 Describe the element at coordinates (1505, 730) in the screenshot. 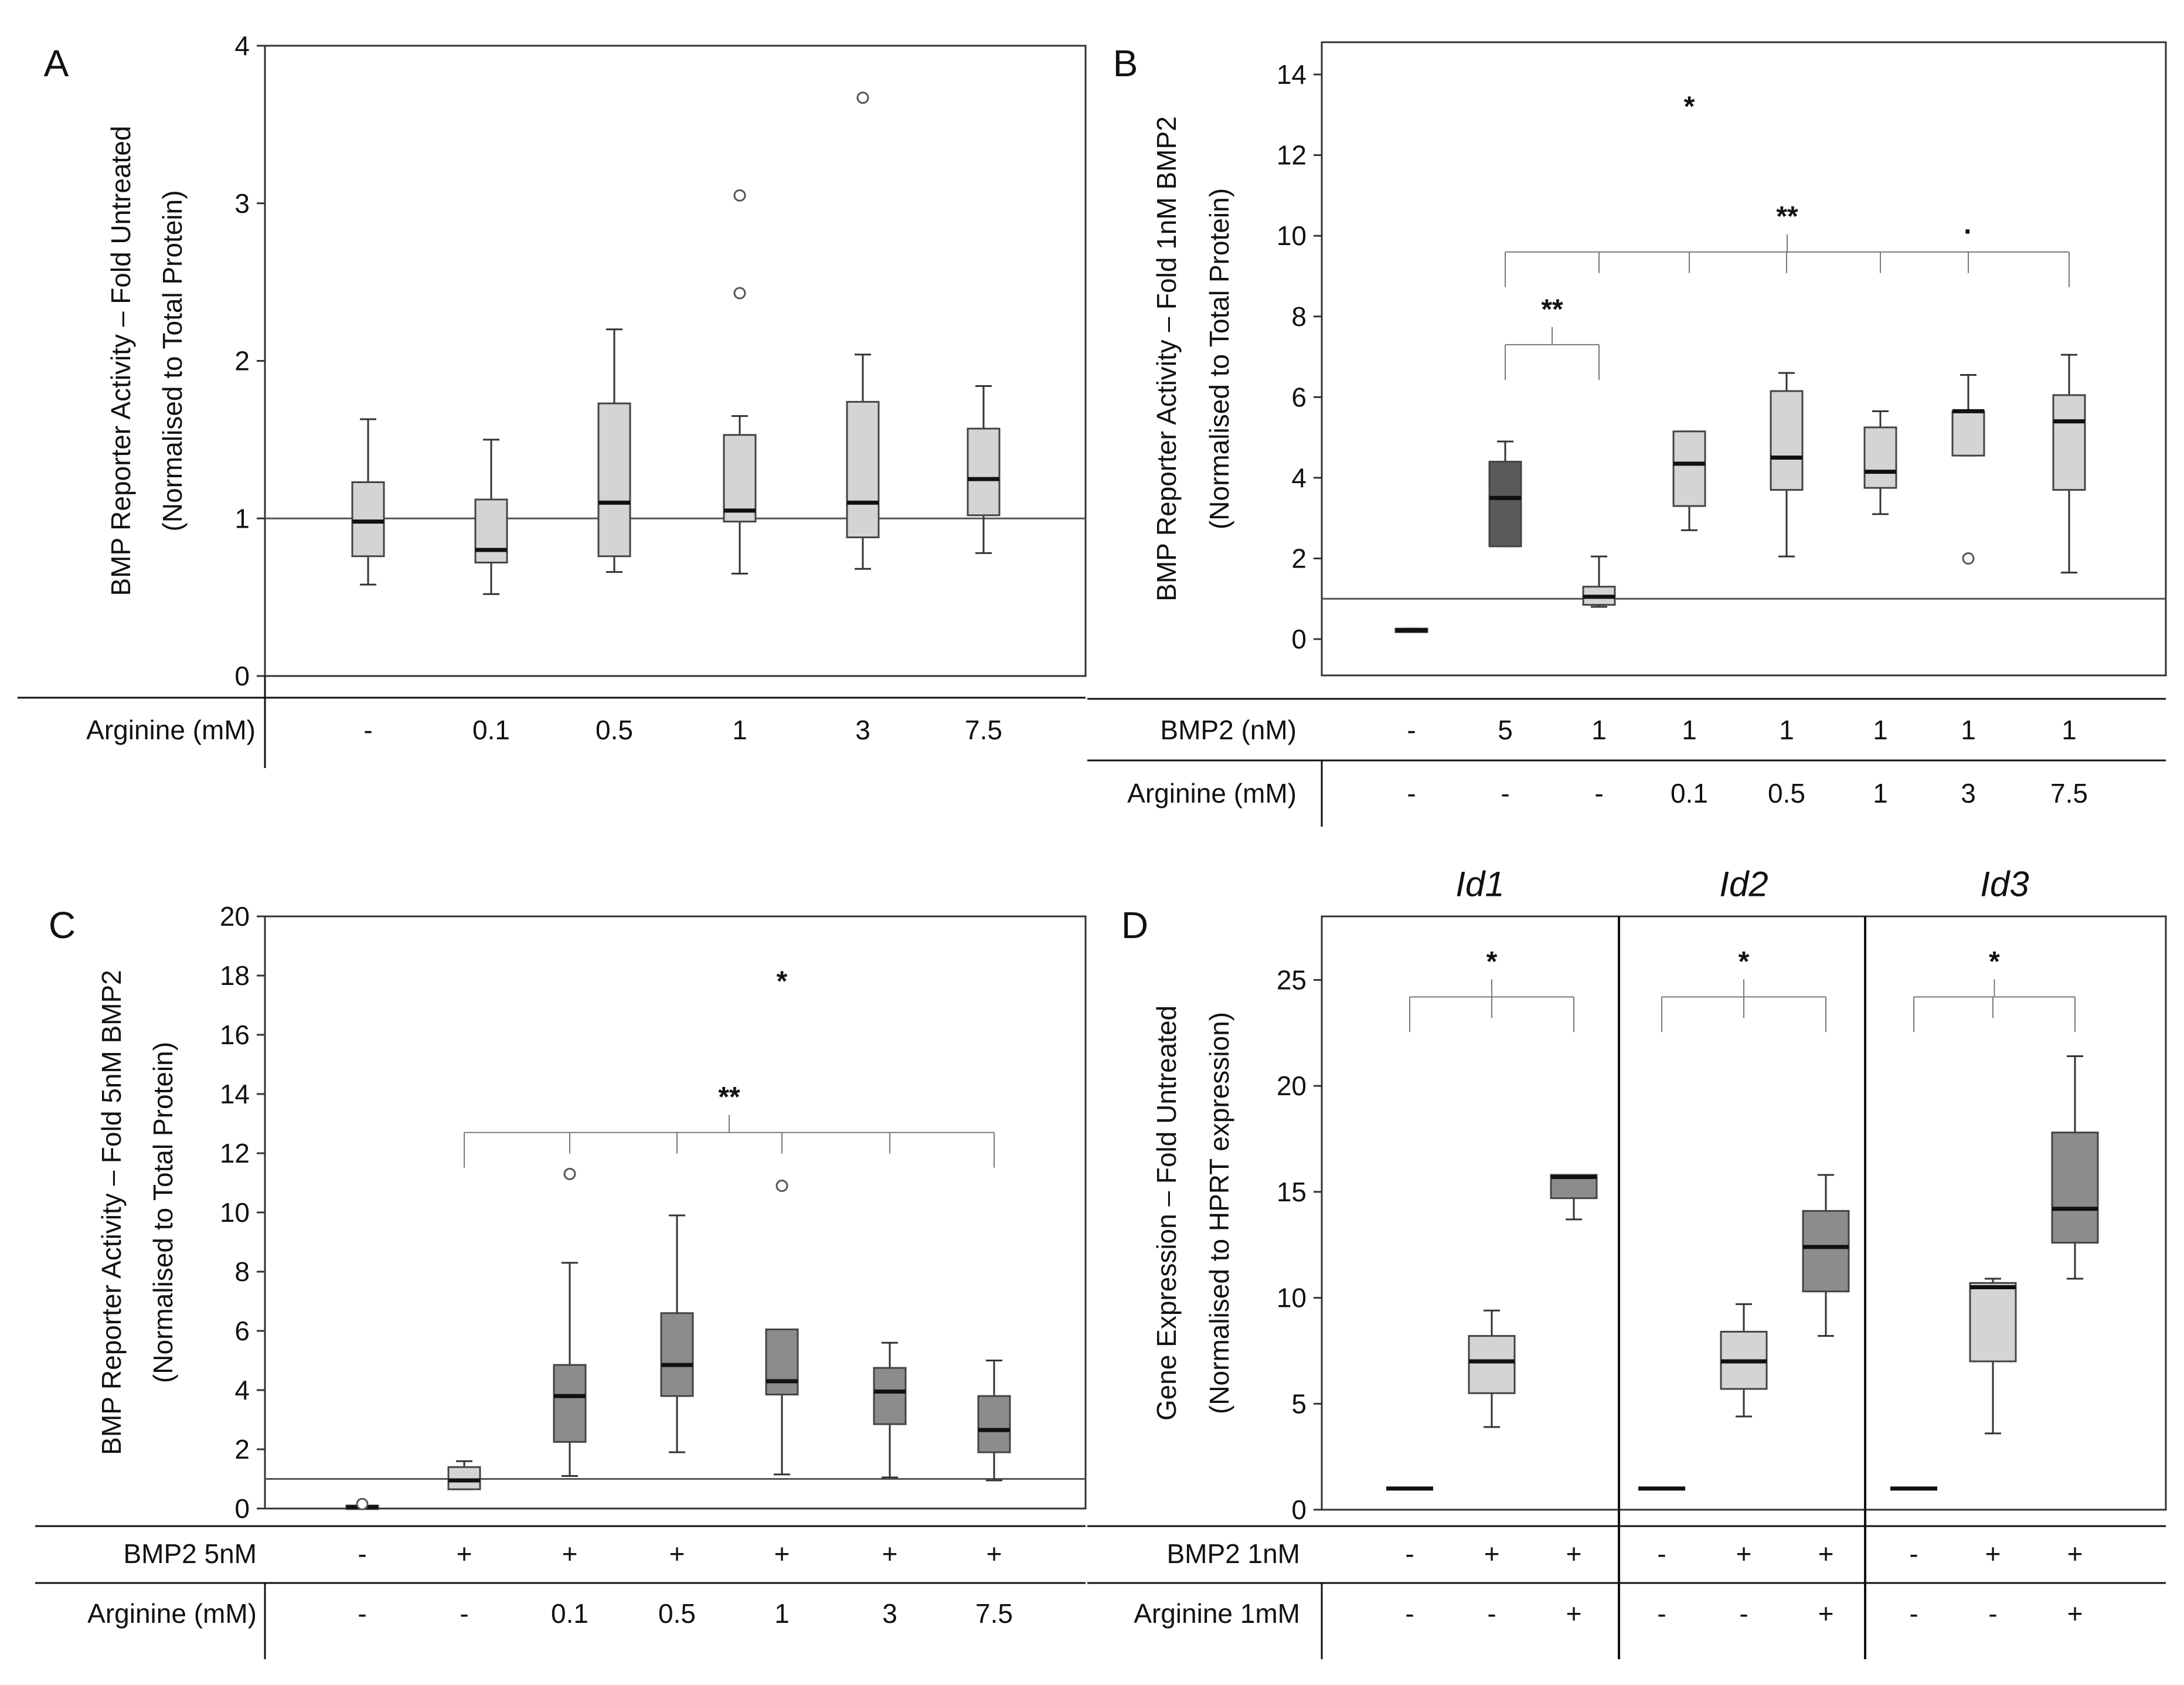

I see `condition-value: 5` at that location.